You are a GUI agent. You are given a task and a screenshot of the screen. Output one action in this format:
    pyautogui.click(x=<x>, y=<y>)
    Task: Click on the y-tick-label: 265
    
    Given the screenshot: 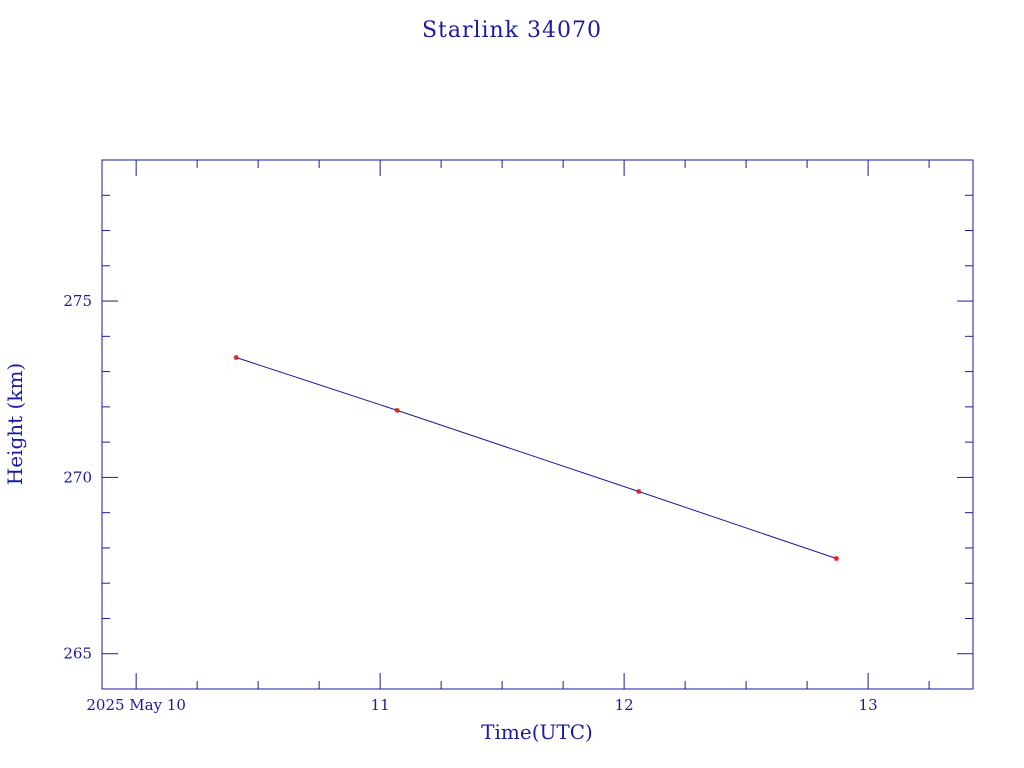 What is the action you would take?
    pyautogui.click(x=77, y=654)
    